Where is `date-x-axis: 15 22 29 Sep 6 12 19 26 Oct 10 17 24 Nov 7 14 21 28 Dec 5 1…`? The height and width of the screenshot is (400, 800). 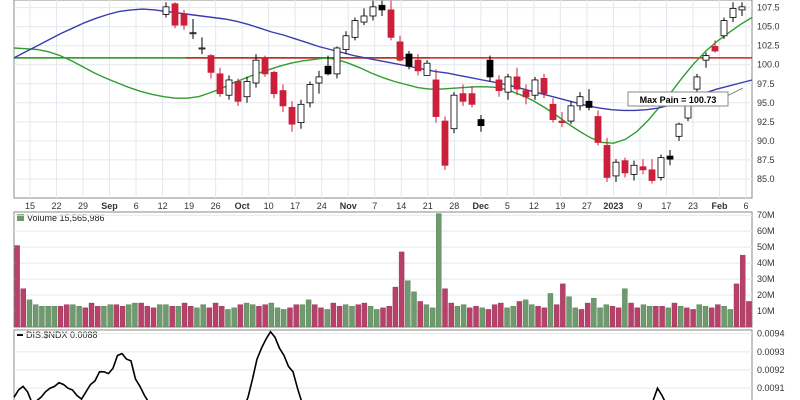
date-x-axis: 15 22 29 Sep 6 12 19 26 Oct 10 17 24 Nov 7 14 21 28 Dec 5 1… is located at coordinates (387, 206).